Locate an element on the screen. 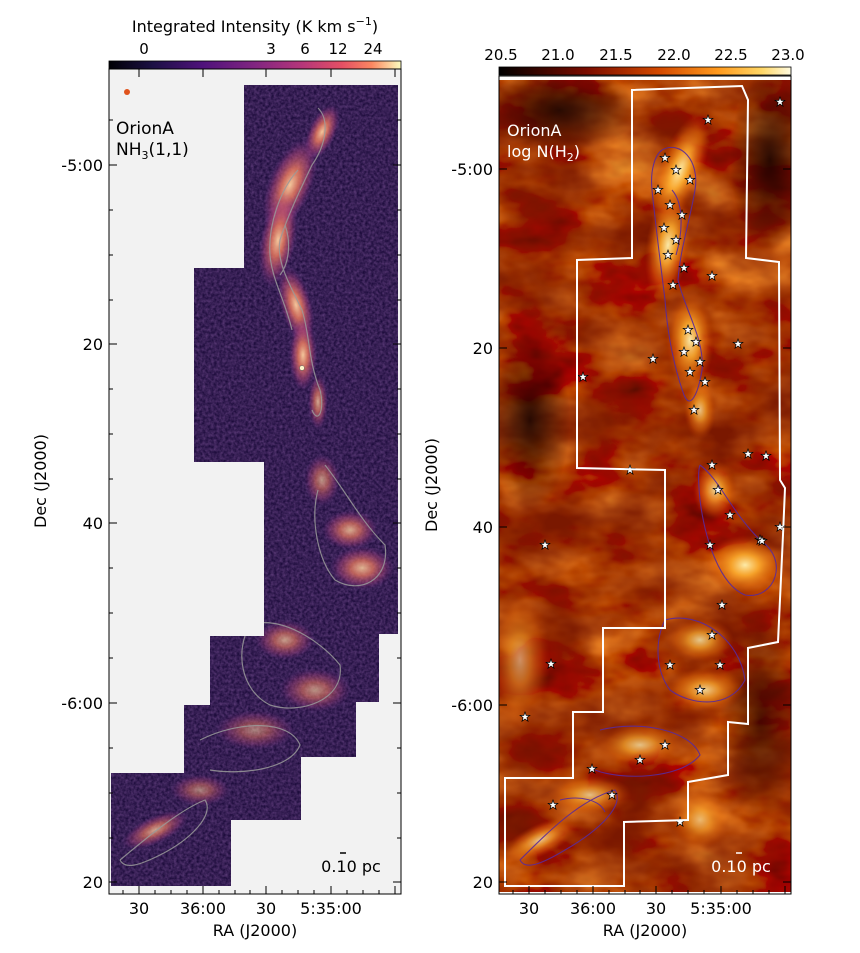  left-region-label: OrionA is located at coordinates (145, 129).